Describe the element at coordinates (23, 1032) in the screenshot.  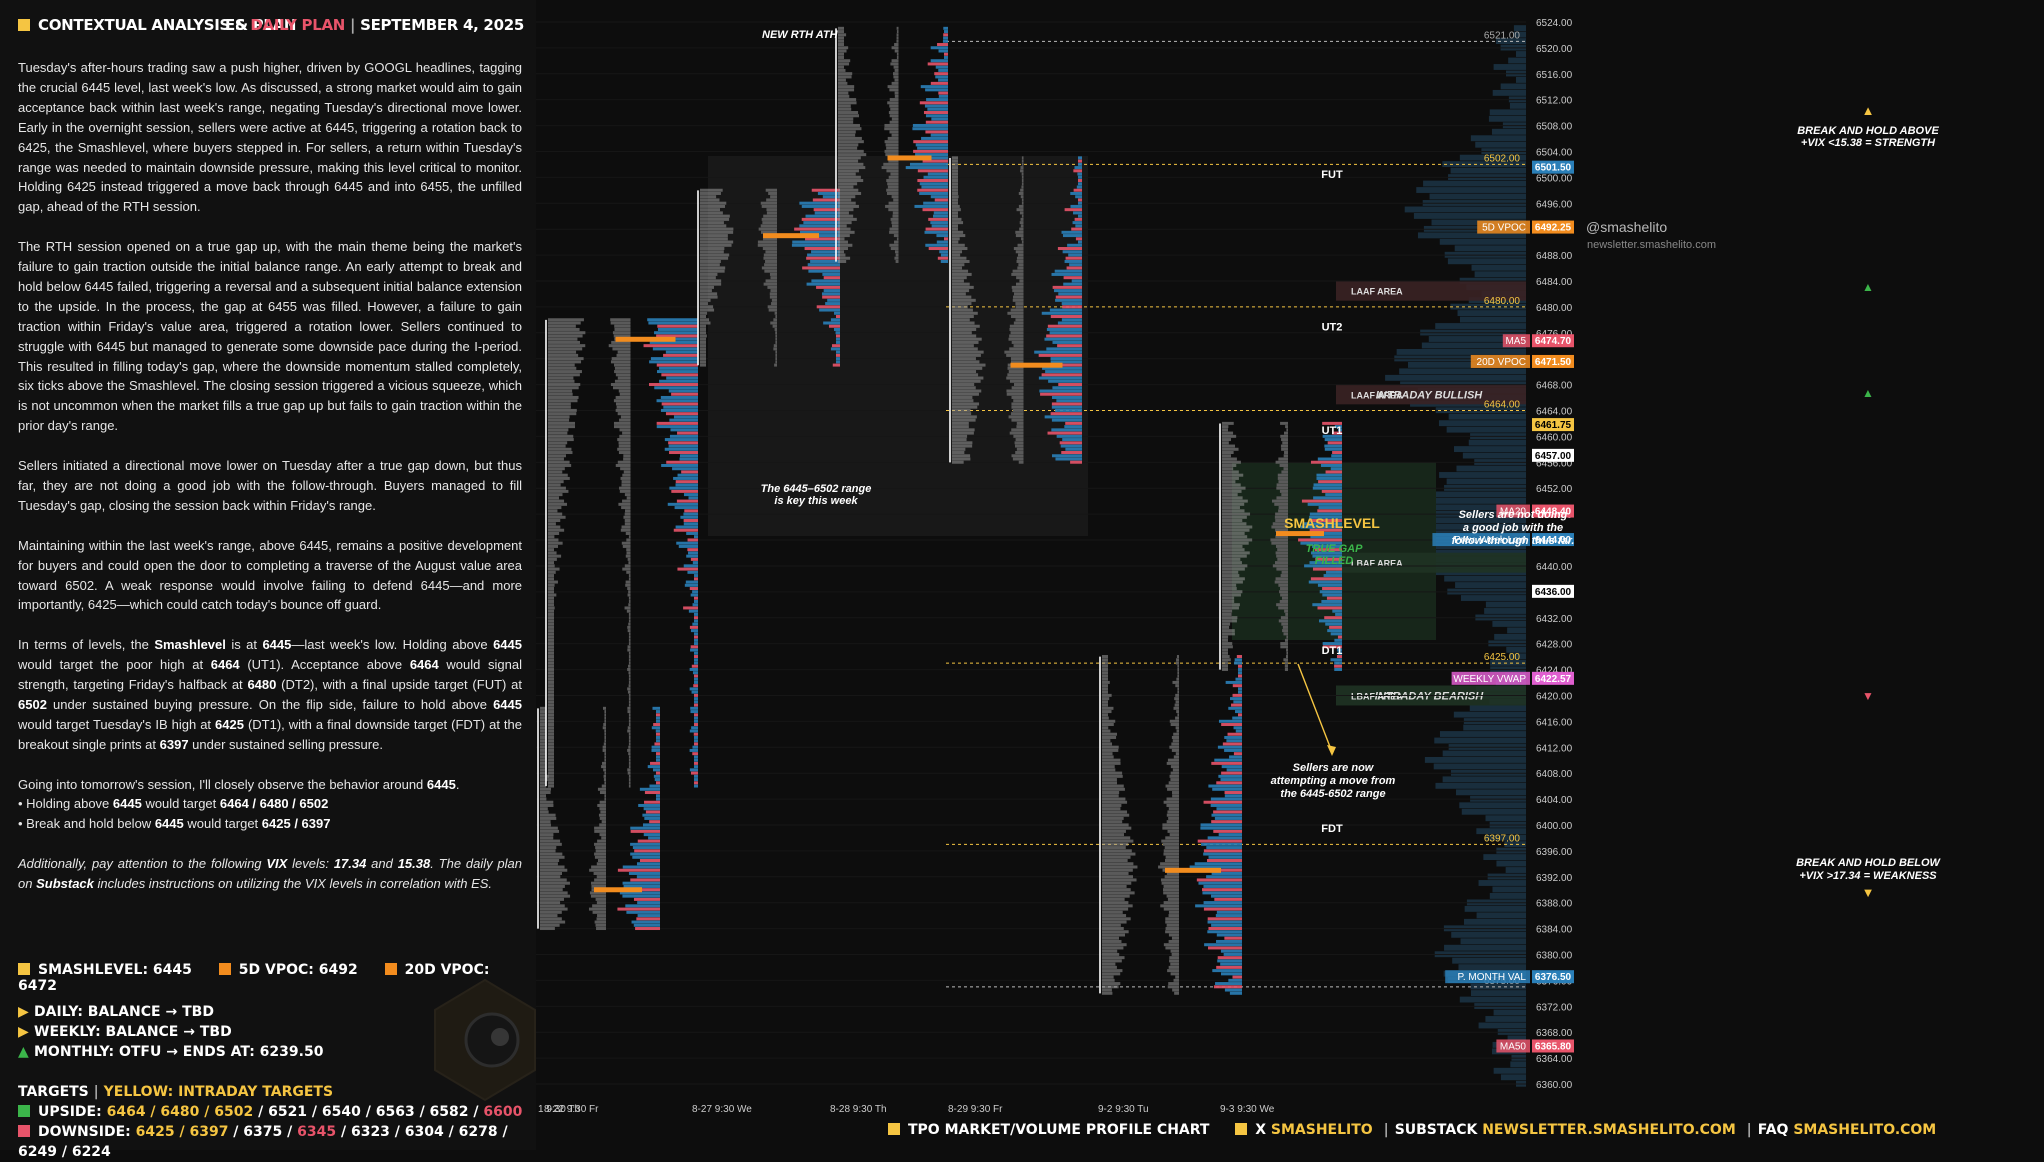
I see `triangle-right-icon: ▶` at that location.